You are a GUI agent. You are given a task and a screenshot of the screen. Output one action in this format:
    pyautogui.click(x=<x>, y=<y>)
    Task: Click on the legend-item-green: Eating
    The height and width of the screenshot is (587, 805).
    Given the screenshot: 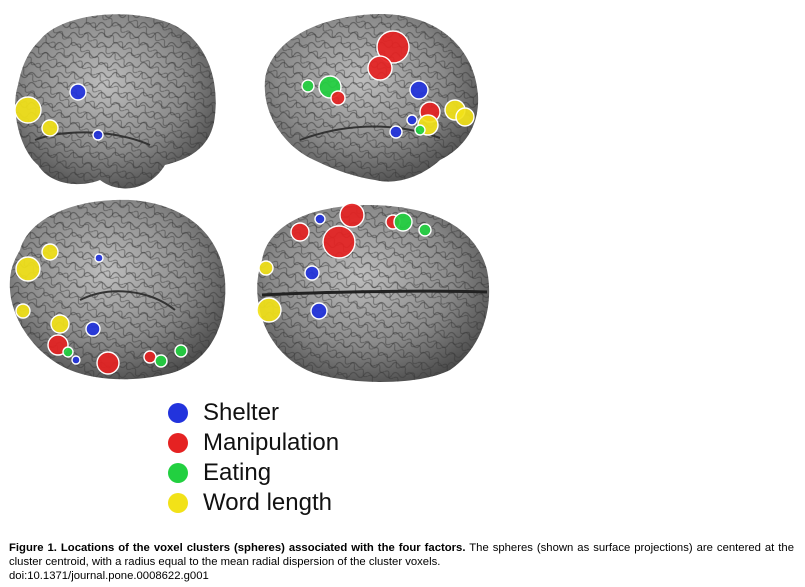 What is the action you would take?
    pyautogui.click(x=253, y=473)
    